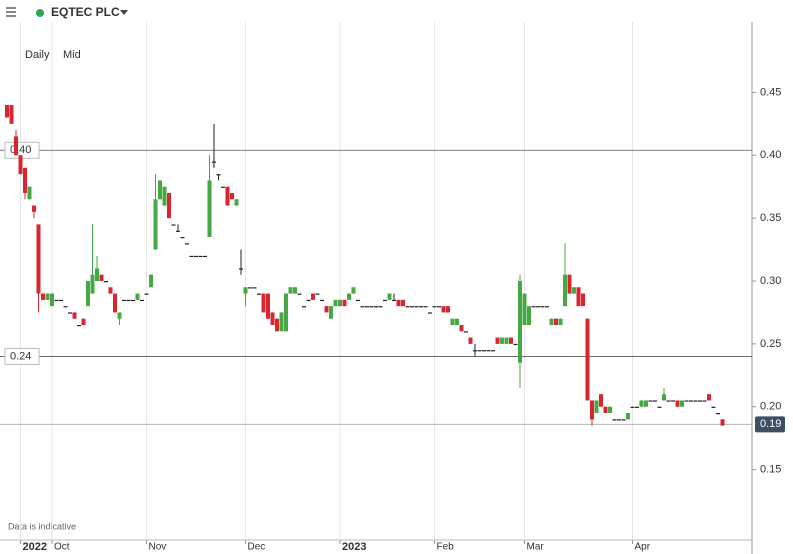 The height and width of the screenshot is (554, 793). I want to click on menu-icon, so click(11, 12).